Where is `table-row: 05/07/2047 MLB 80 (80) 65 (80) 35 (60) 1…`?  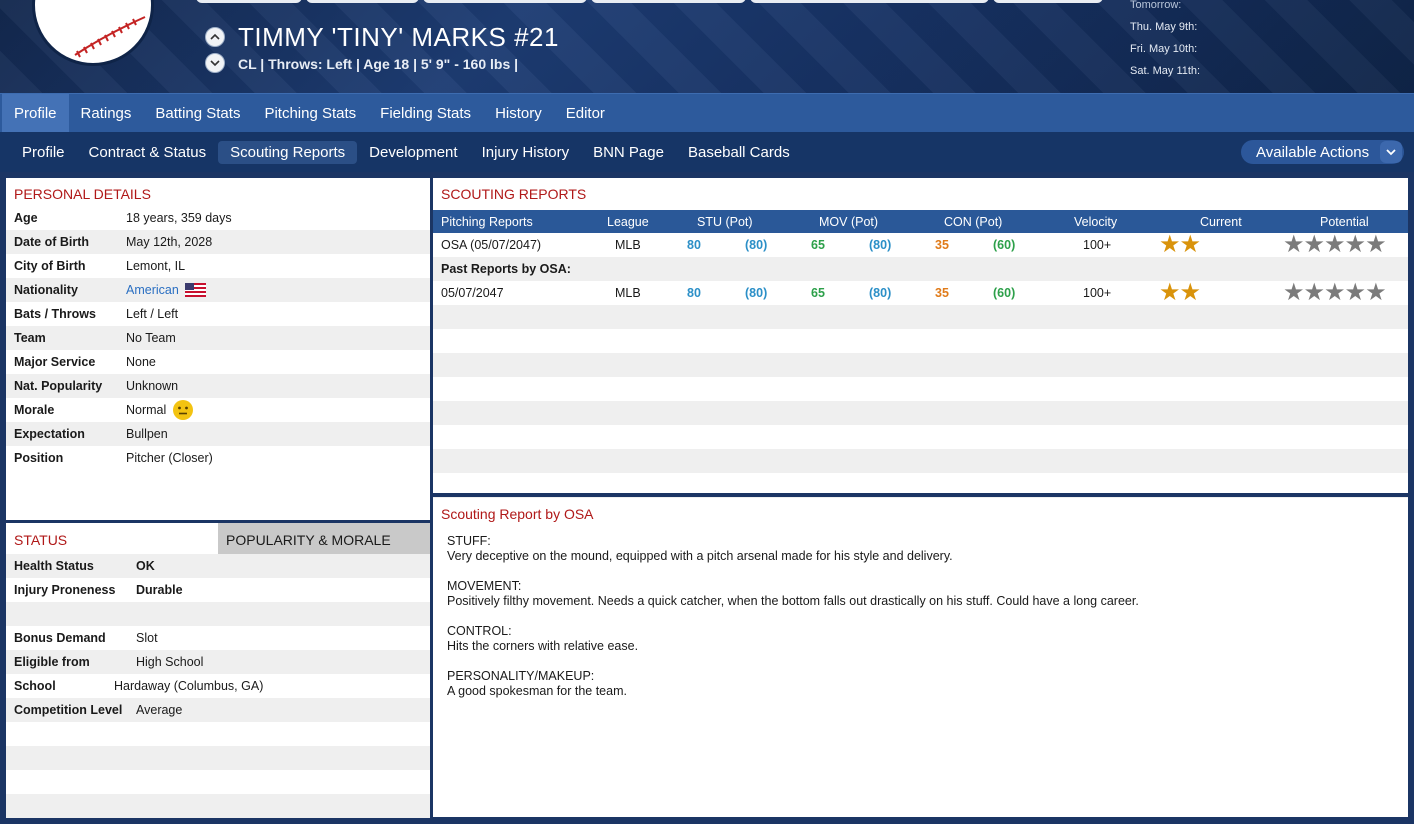
table-row: 05/07/2047 MLB 80 (80) 65 (80) 35 (60) 1… is located at coordinates (920, 293).